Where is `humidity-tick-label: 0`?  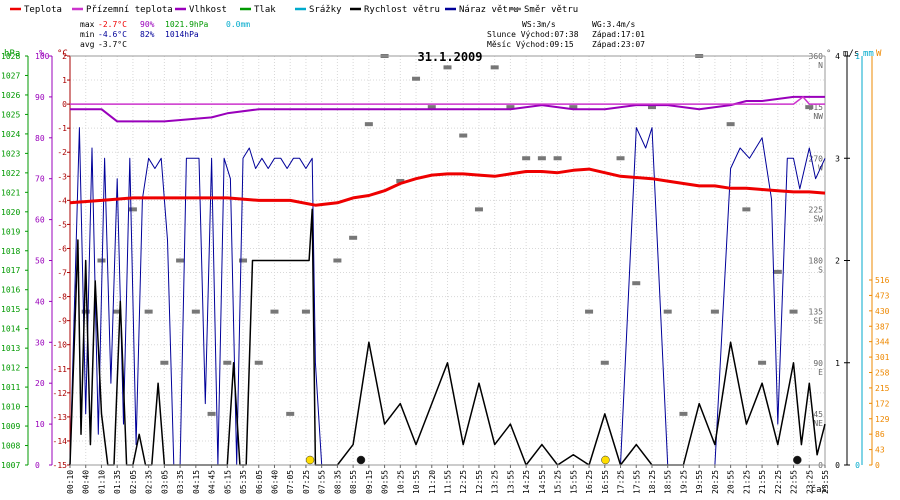 humidity-tick-label: 0 is located at coordinates (37, 465).